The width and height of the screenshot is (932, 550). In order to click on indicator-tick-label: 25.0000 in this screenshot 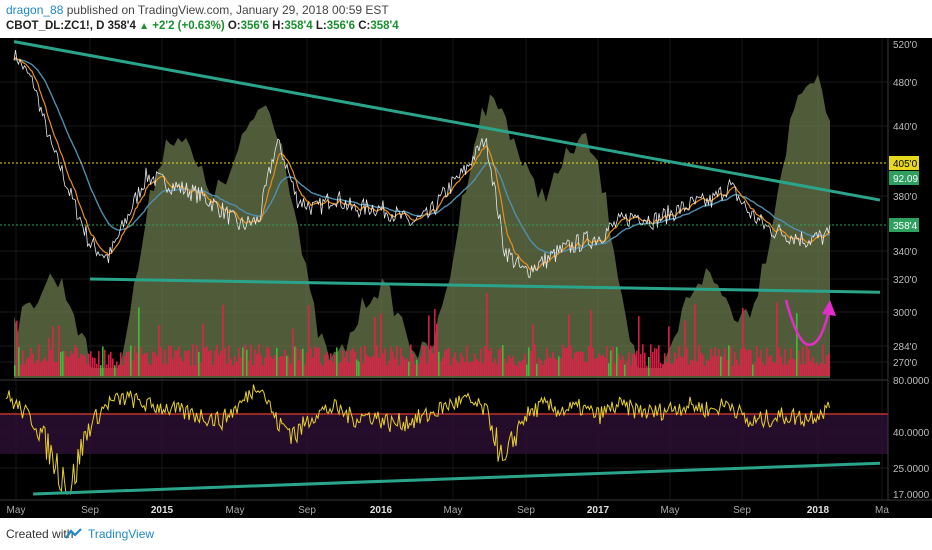, I will do `click(911, 469)`.